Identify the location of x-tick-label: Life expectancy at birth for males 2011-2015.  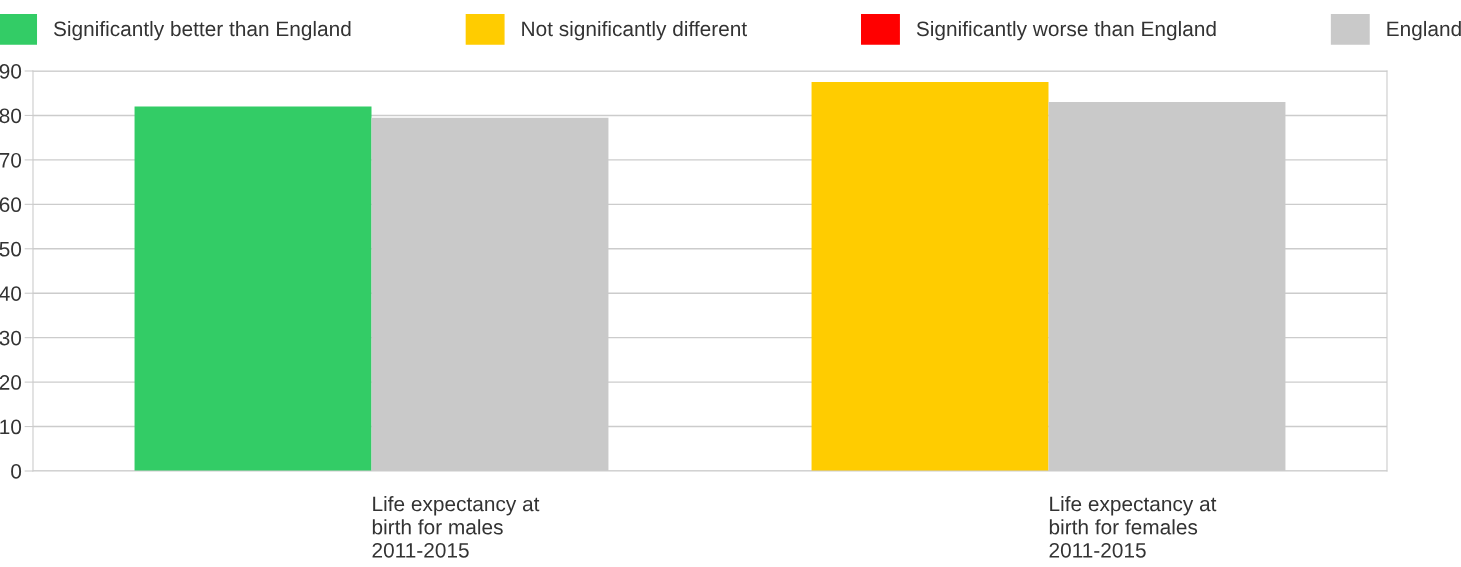
(456, 527).